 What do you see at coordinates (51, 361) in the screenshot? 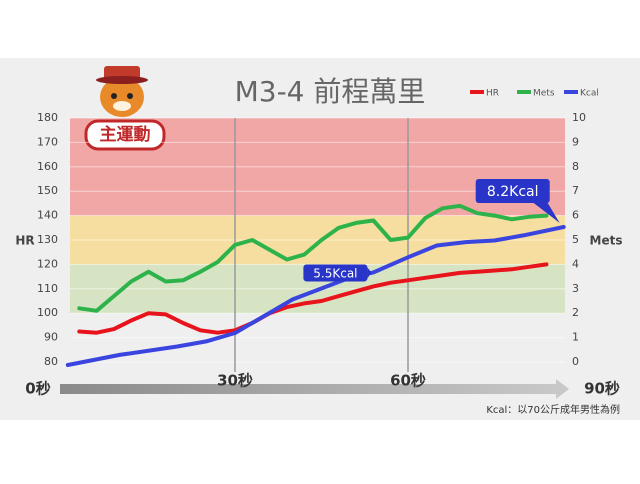
I see `y-tick-label: 80` at bounding box center [51, 361].